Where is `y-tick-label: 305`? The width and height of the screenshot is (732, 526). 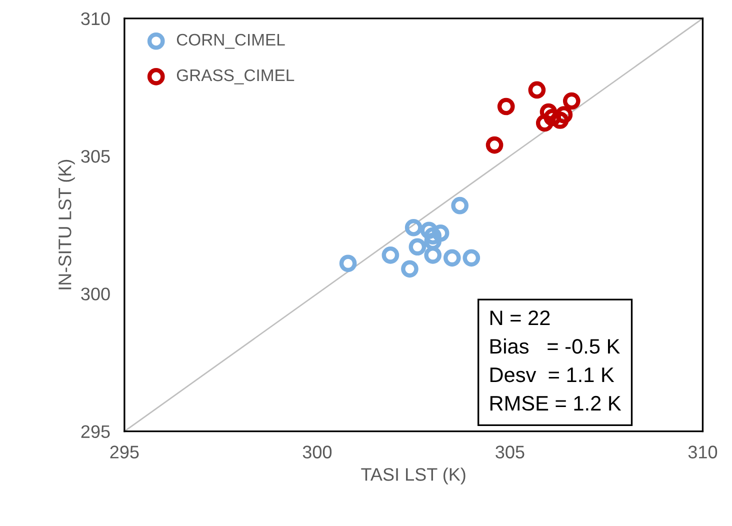
y-tick-label: 305 is located at coordinates (95, 156).